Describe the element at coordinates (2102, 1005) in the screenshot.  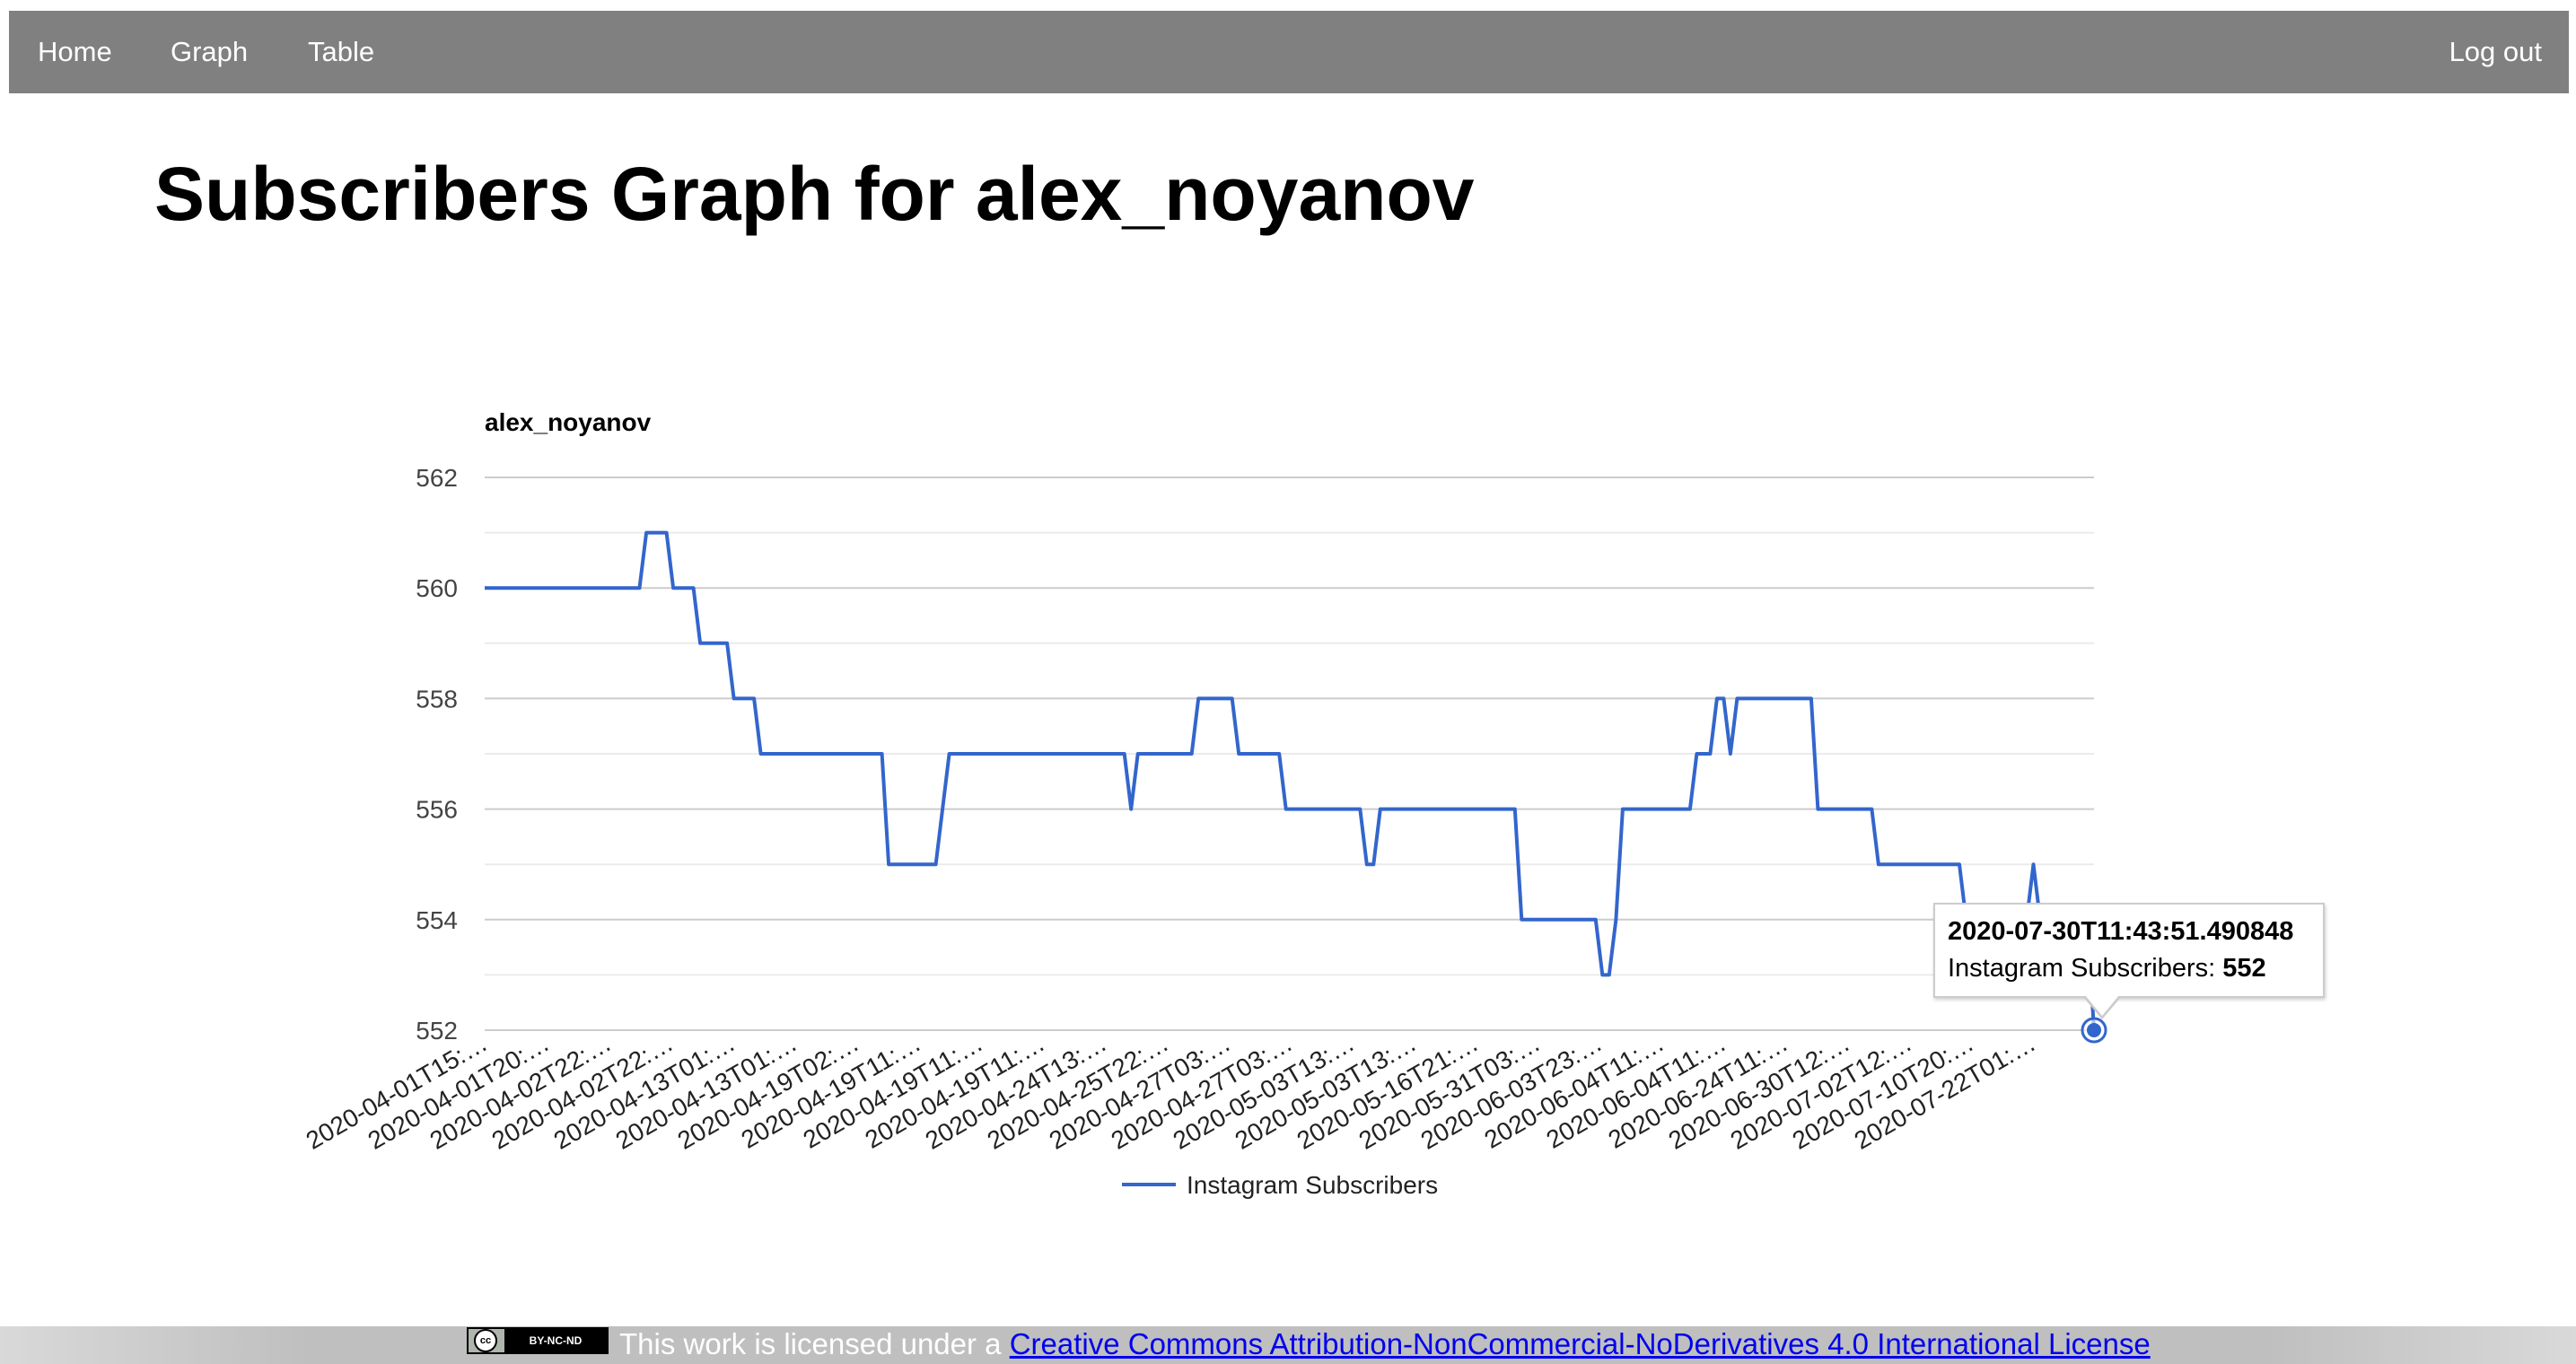
I see `tooltip-pointer-fill` at that location.